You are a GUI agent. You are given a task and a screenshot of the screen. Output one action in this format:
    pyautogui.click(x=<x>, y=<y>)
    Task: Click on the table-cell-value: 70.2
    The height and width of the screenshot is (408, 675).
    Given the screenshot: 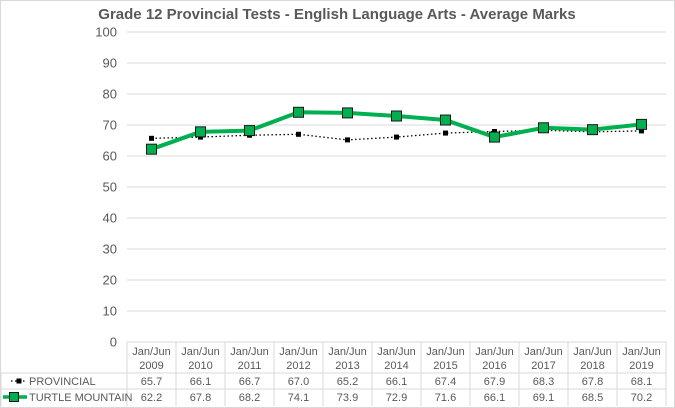 What is the action you would take?
    pyautogui.click(x=641, y=398)
    